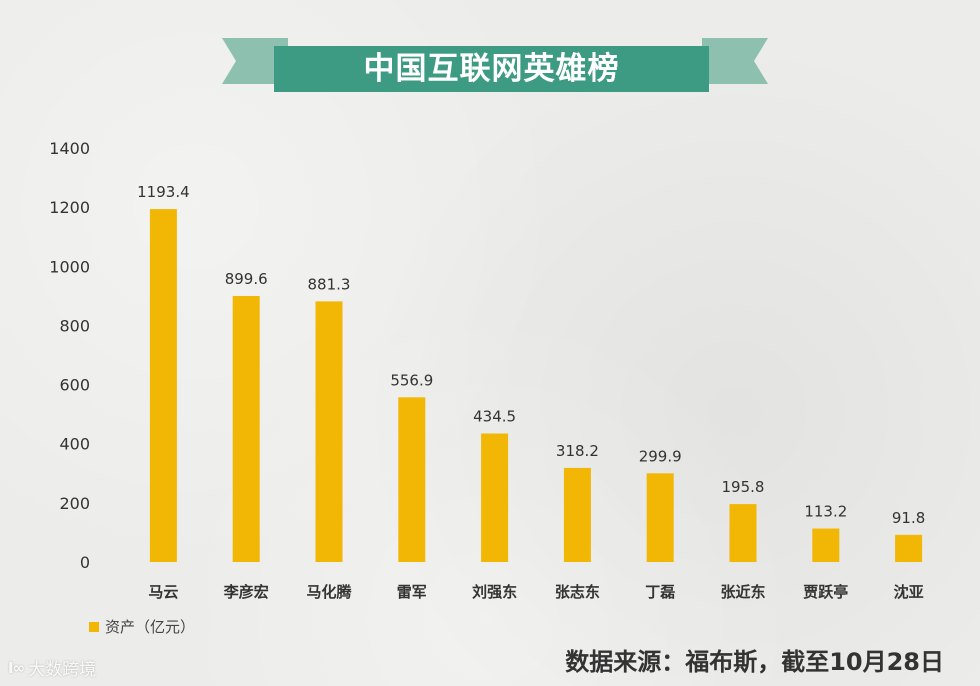  I want to click on data-source-note: 数据来源：福布斯，截至10月28日, so click(754, 662).